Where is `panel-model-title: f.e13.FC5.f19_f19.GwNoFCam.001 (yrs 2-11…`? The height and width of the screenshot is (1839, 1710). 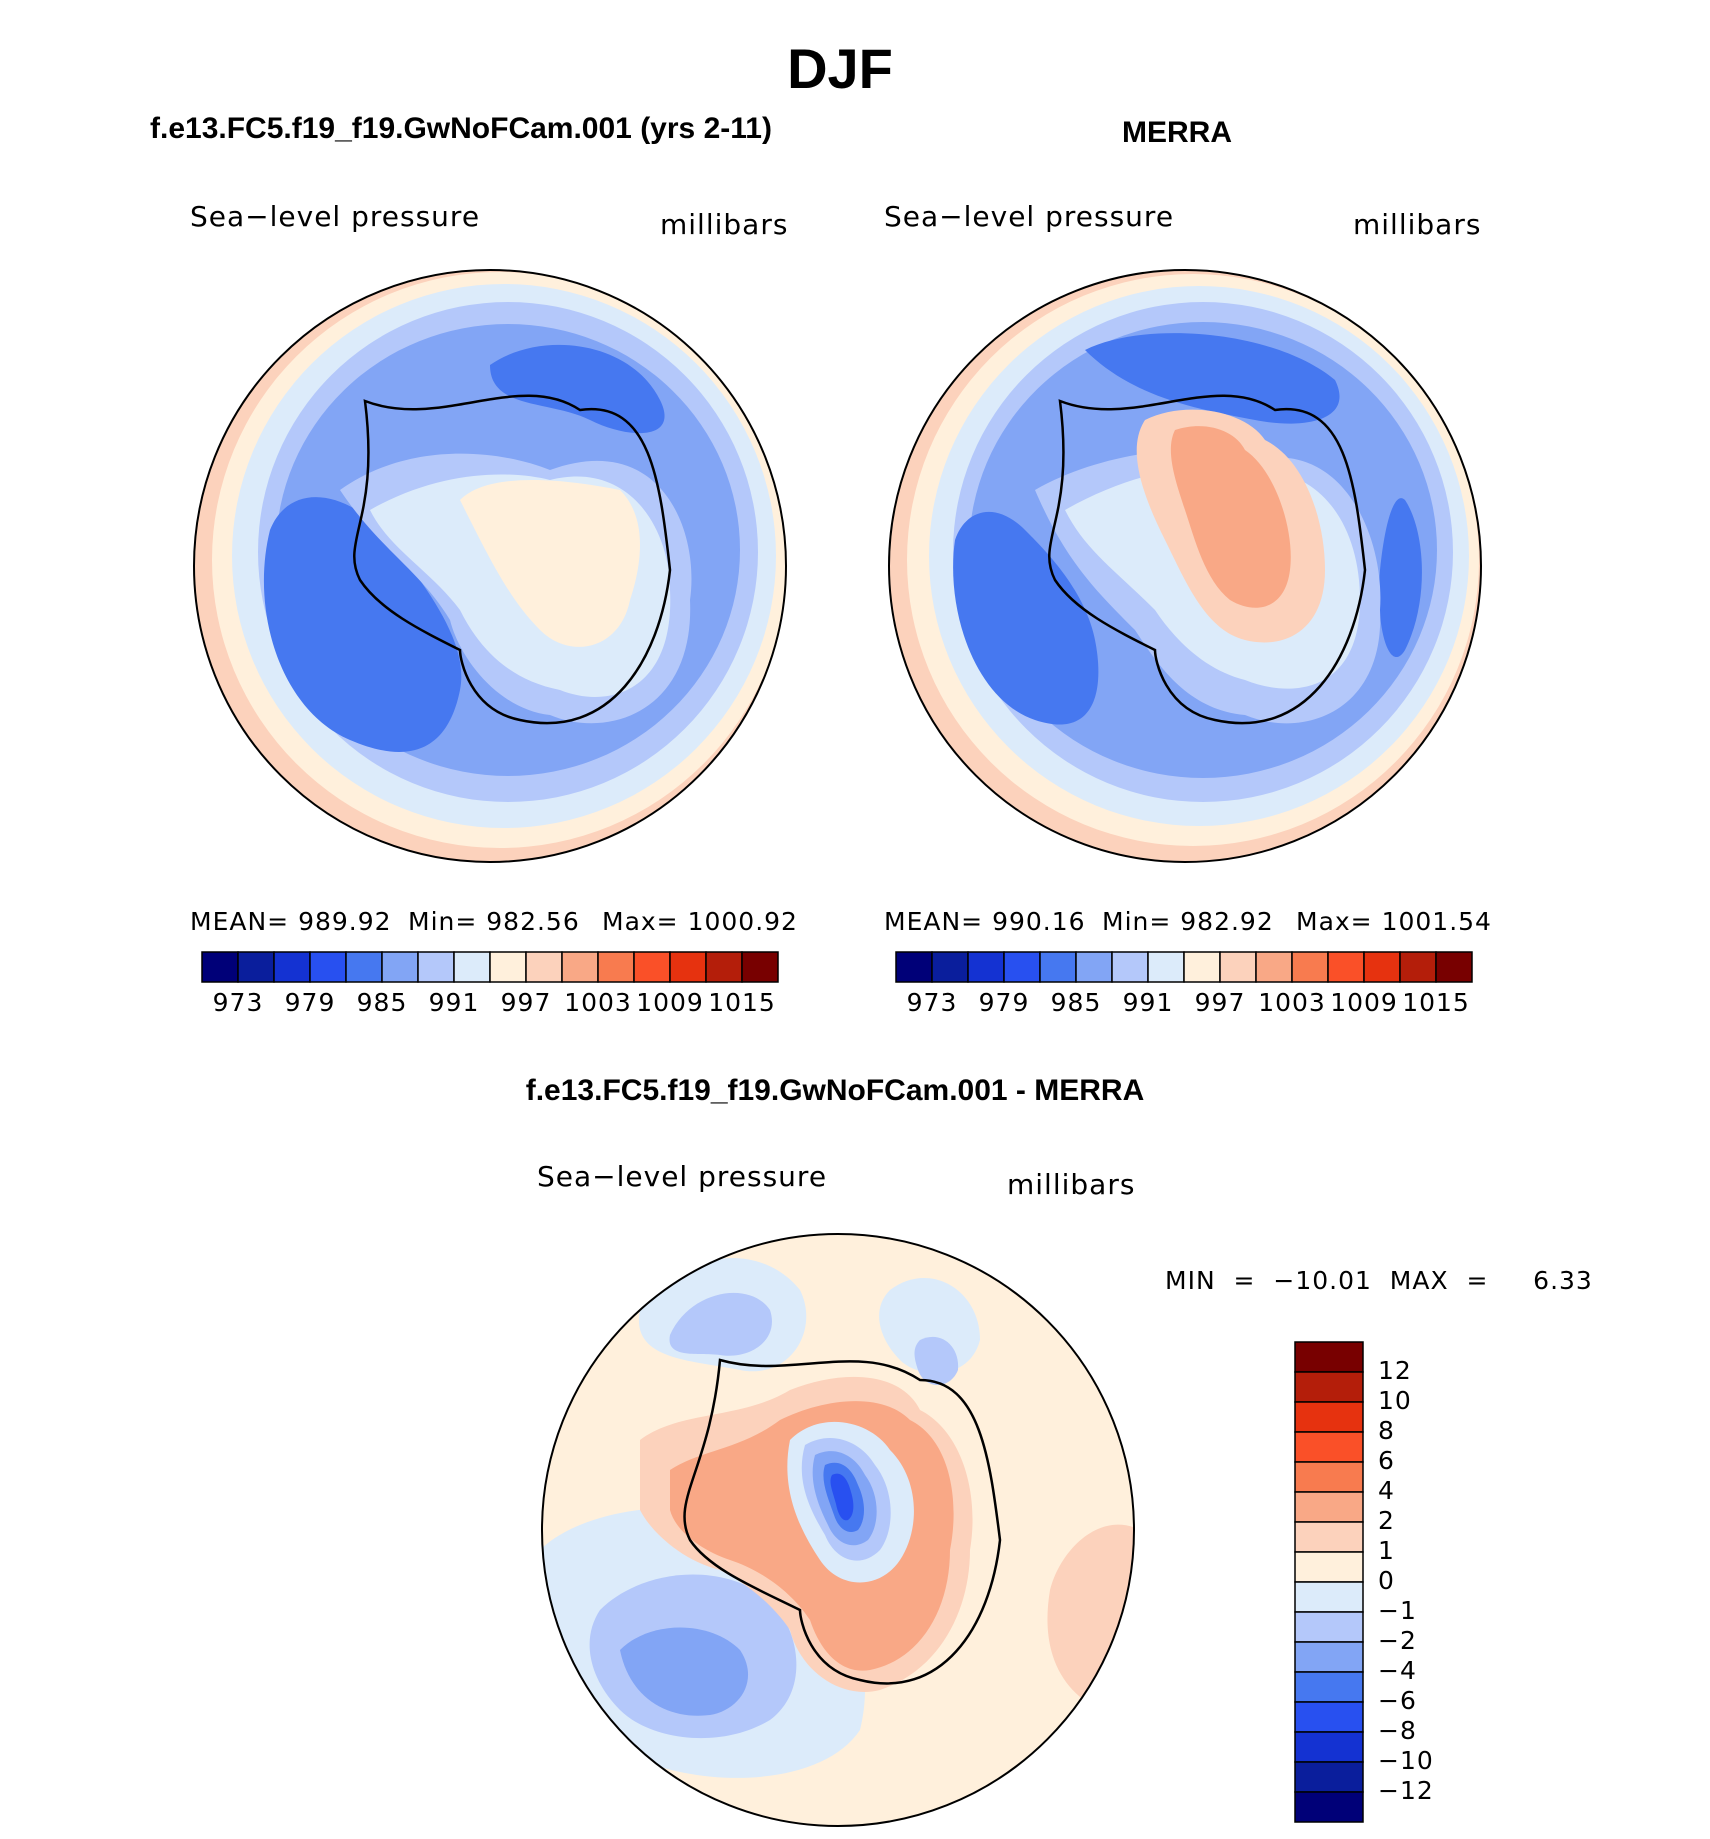
panel-model-title: f.e13.FC5.f19_f19.GwNoFCam.001 (yrs 2-11… is located at coordinates (461, 128).